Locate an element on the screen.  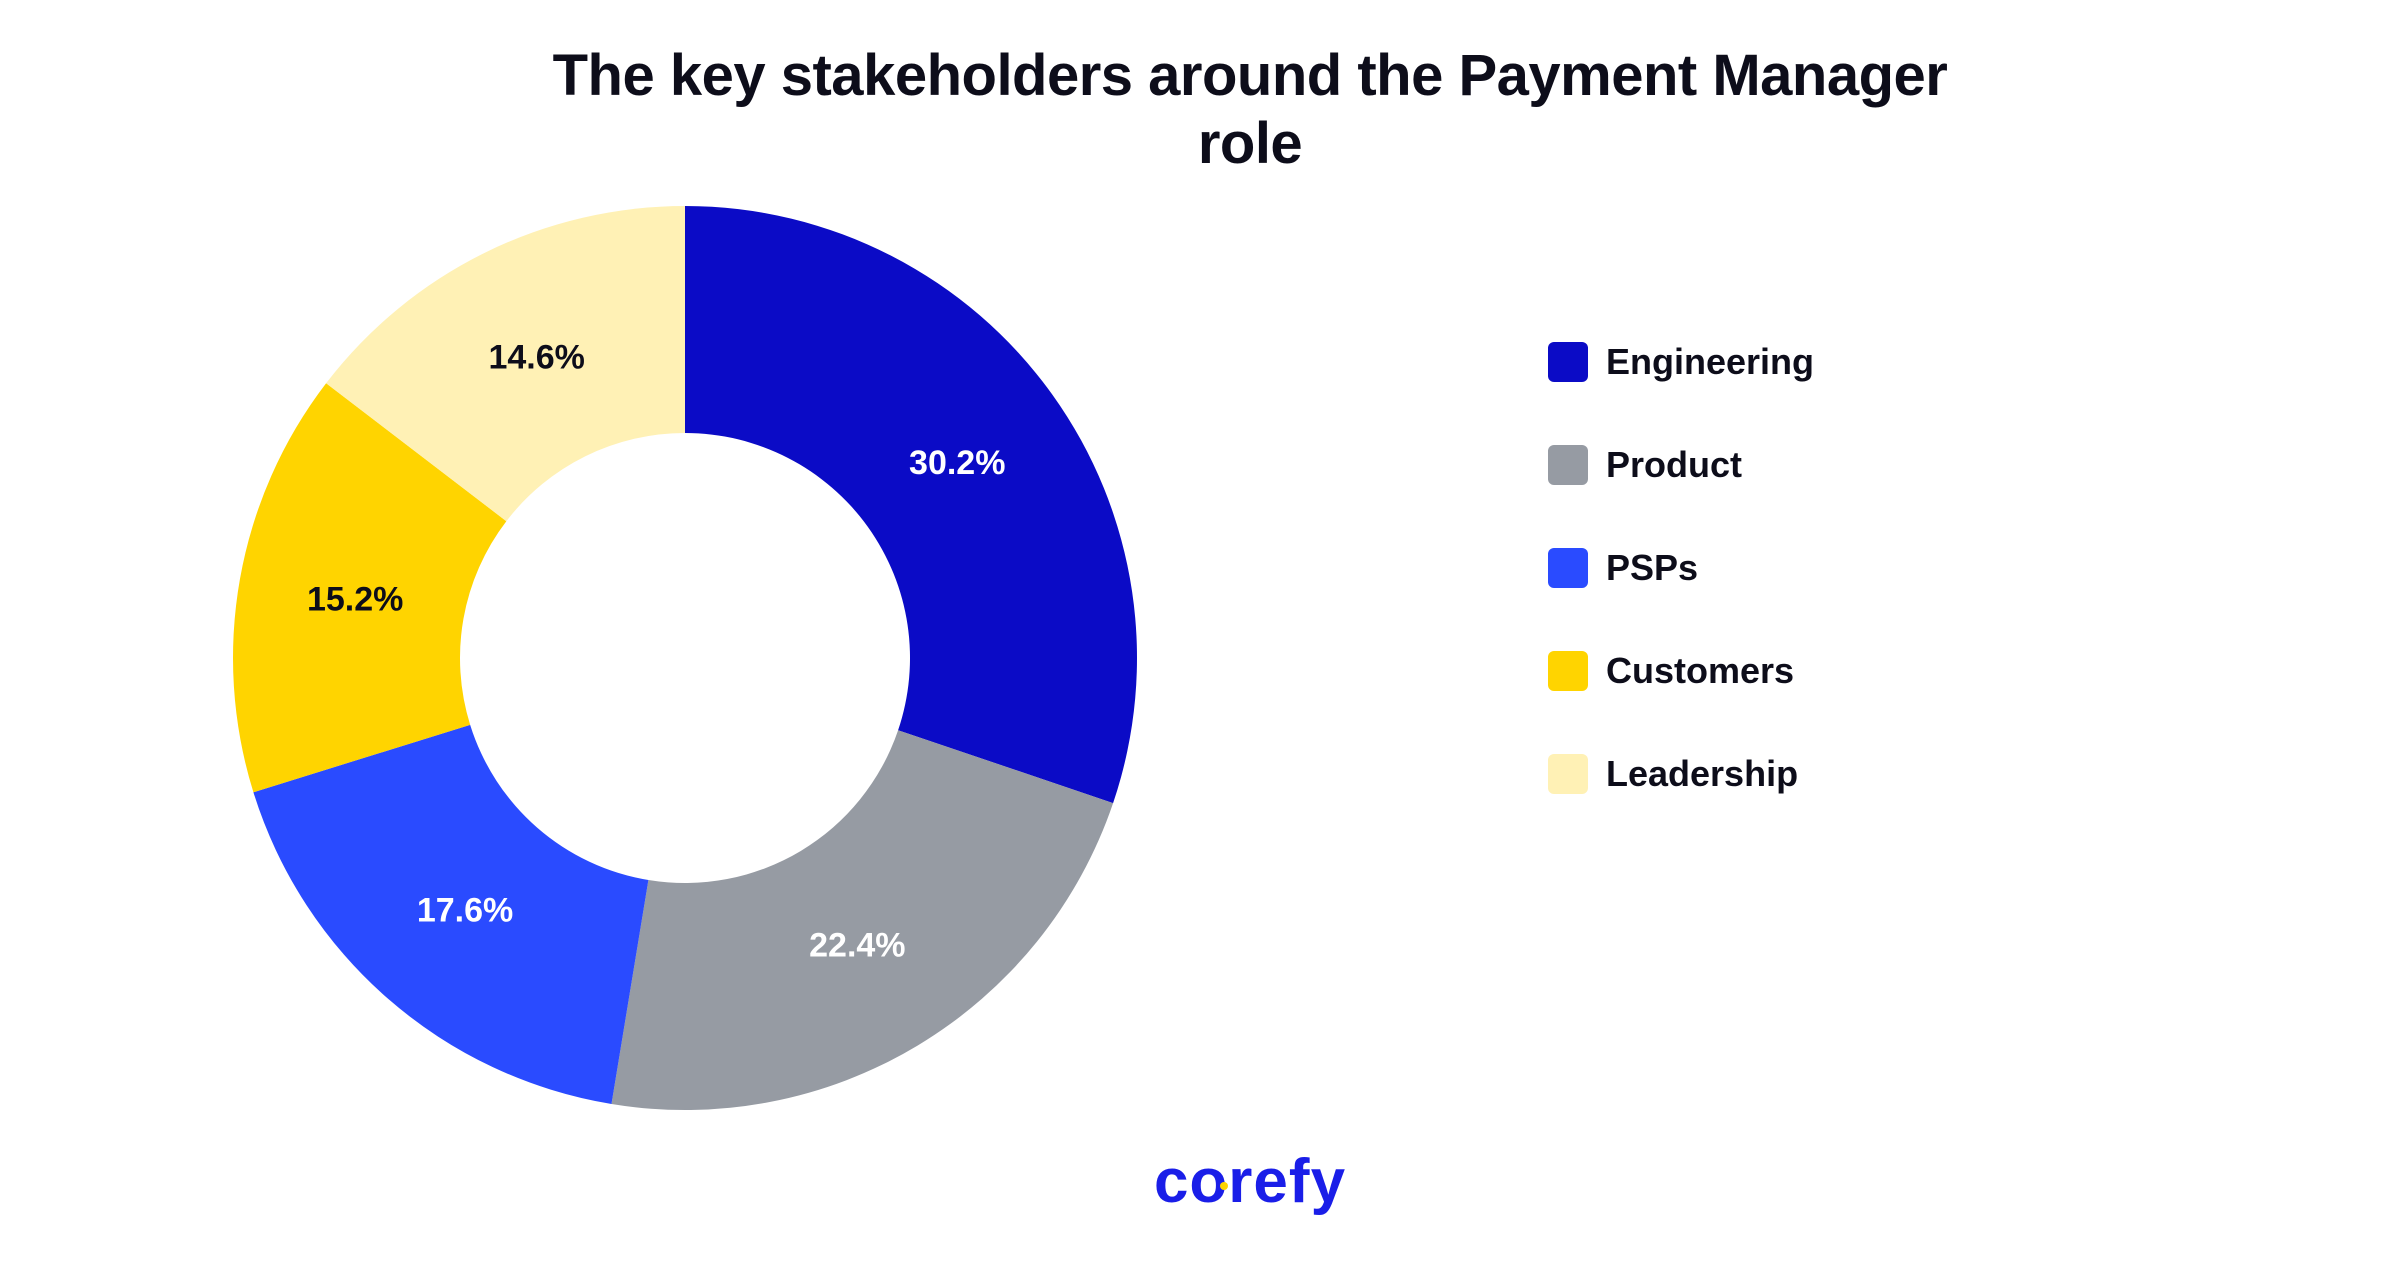
legend-item-leadership: Leadership is located at coordinates (1673, 774).